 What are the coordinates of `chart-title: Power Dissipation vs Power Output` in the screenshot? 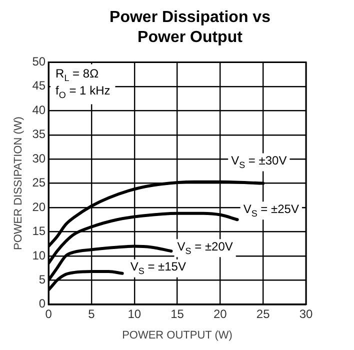 It's located at (190, 28).